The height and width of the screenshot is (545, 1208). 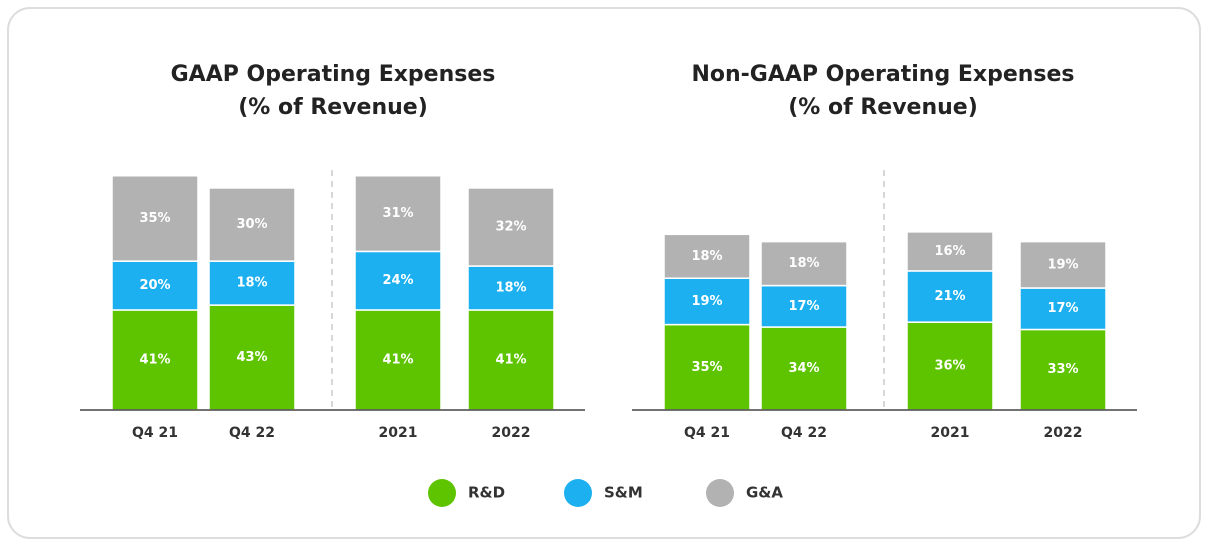 I want to click on value-label: 16%, so click(x=949, y=251).